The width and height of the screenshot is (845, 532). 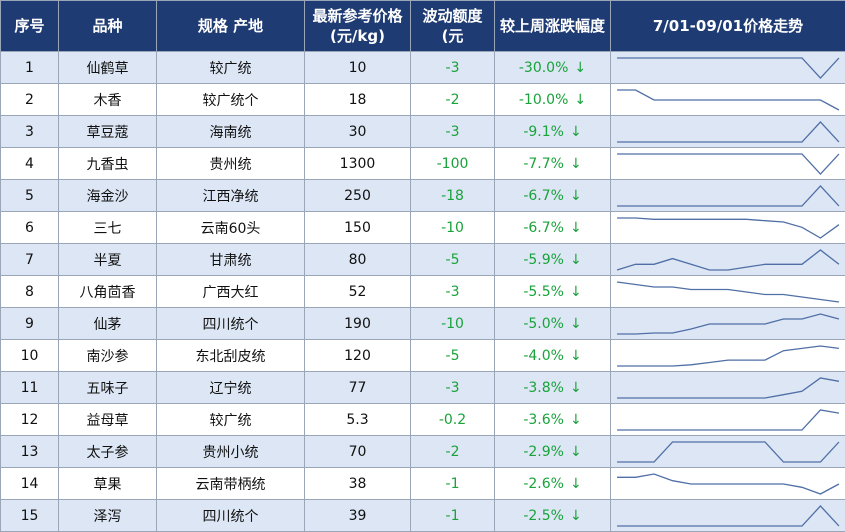 I want to click on cell-pct: -30.0% ↓, so click(x=552, y=67).